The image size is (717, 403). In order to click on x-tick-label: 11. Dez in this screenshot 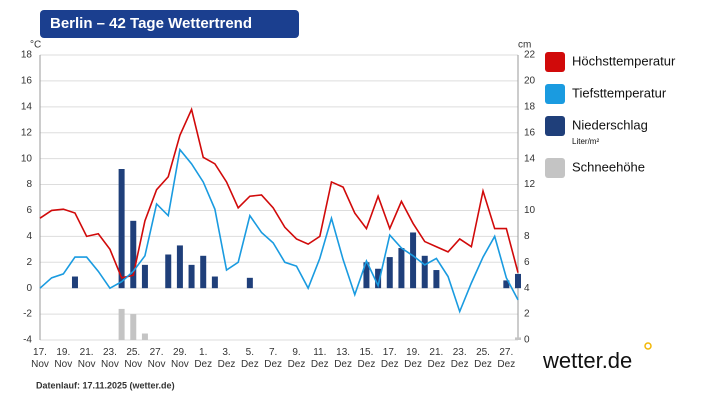, I will do `click(319, 358)`.